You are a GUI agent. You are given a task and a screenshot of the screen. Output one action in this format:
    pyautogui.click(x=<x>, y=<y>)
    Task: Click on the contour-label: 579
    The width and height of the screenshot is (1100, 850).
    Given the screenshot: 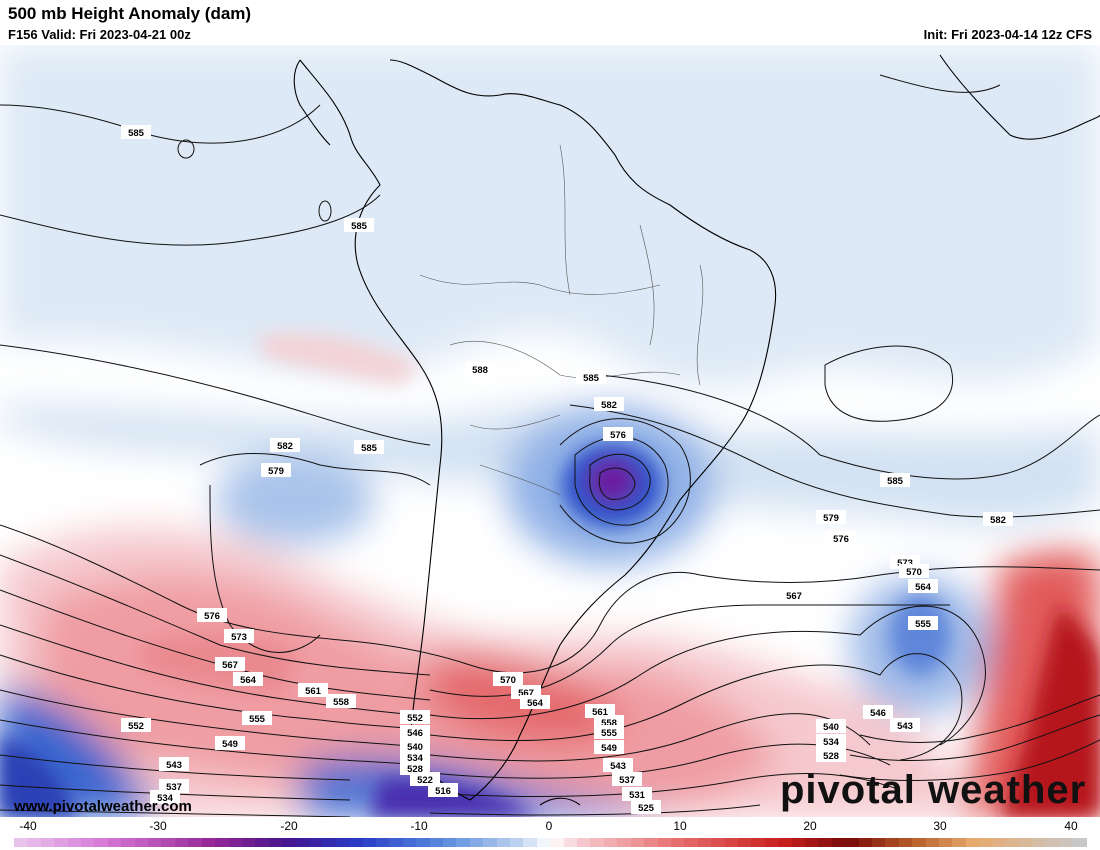 What is the action you would take?
    pyautogui.click(x=831, y=518)
    